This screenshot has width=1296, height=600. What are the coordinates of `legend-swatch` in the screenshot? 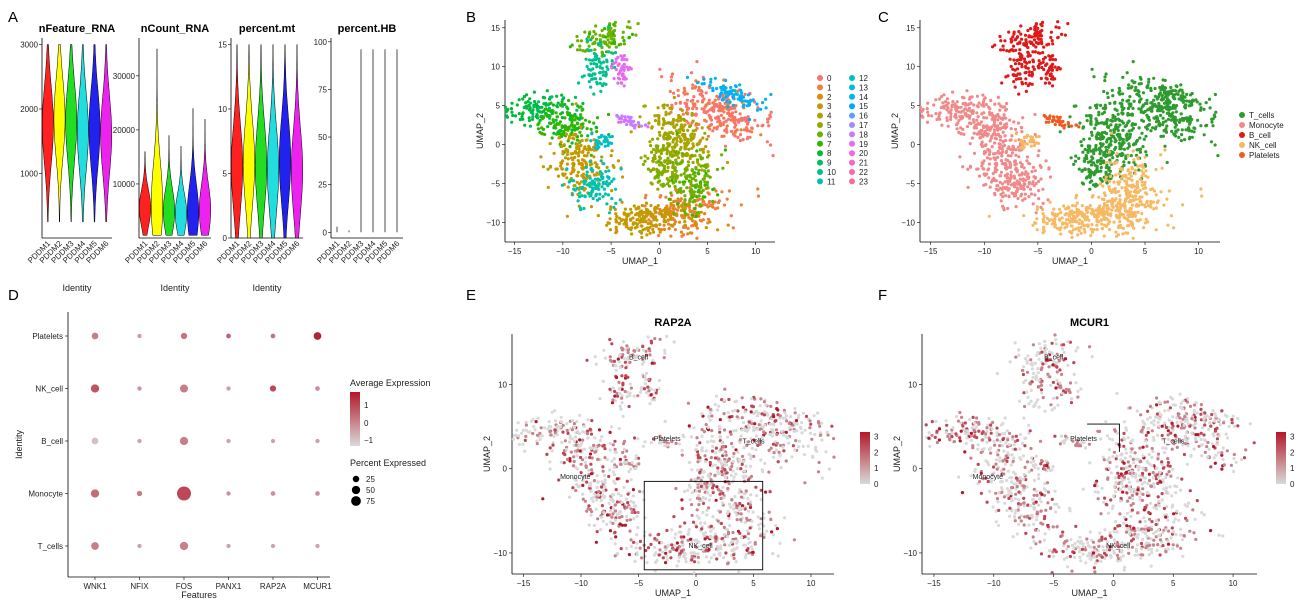 It's located at (820, 134).